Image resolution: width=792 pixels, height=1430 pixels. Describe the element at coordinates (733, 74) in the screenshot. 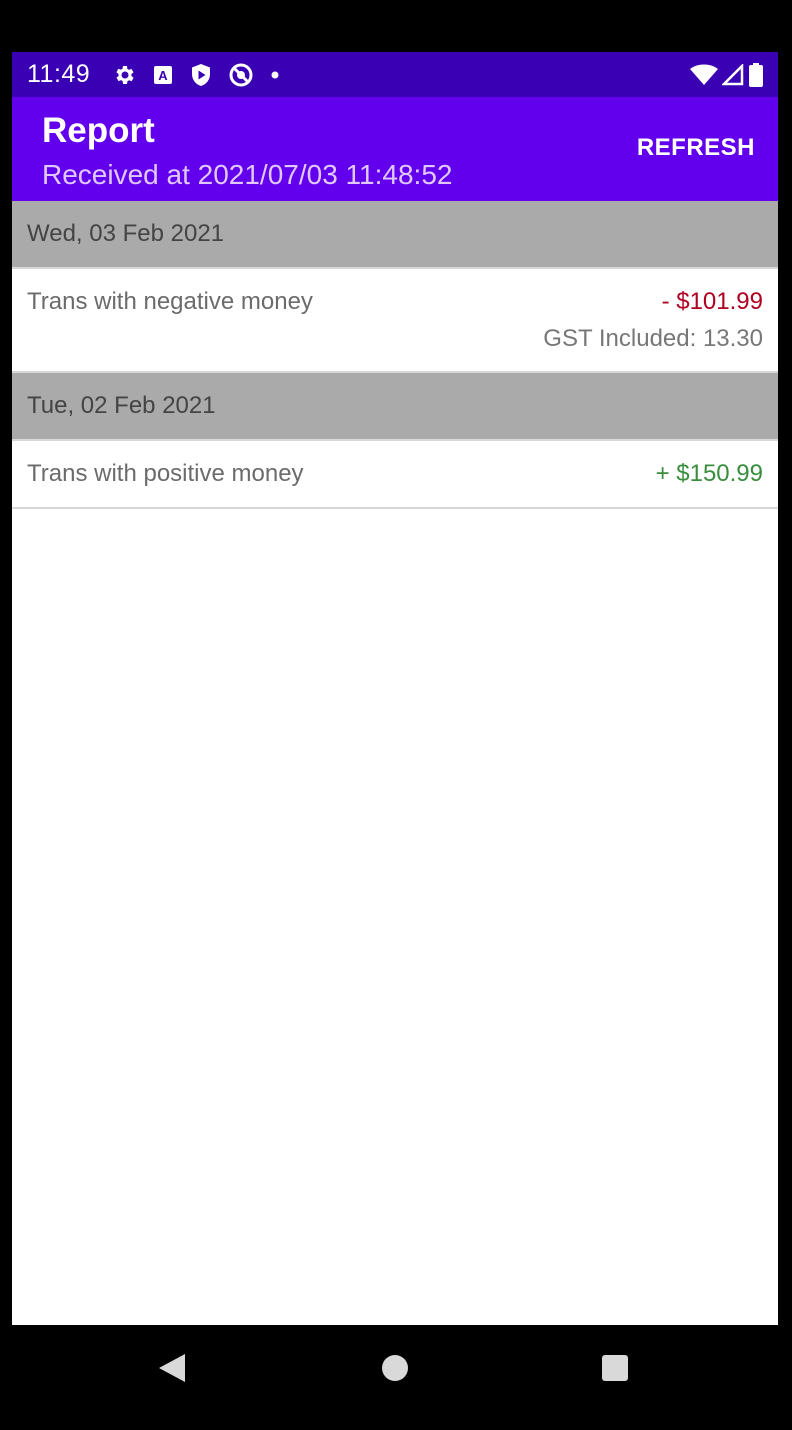

I see `signal-icon` at that location.